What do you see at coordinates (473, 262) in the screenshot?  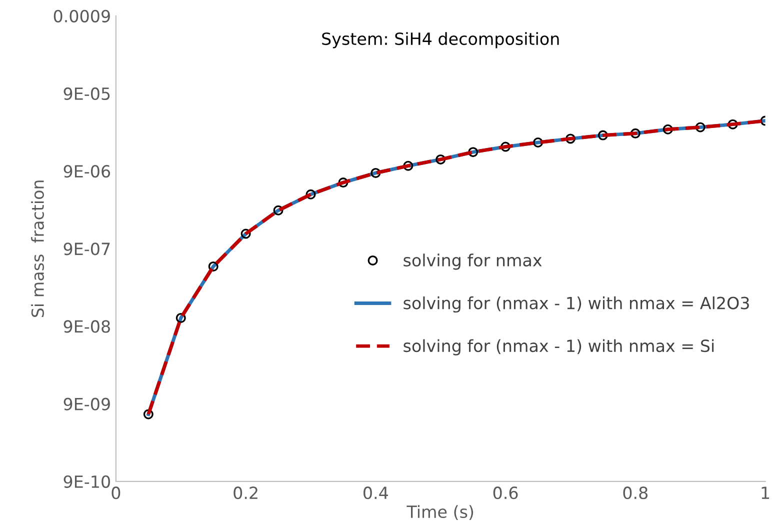 I see `legend-label: solving for nmax` at bounding box center [473, 262].